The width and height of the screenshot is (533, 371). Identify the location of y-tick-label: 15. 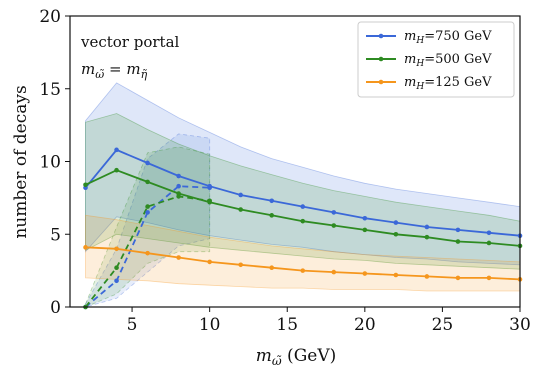
(50, 90).